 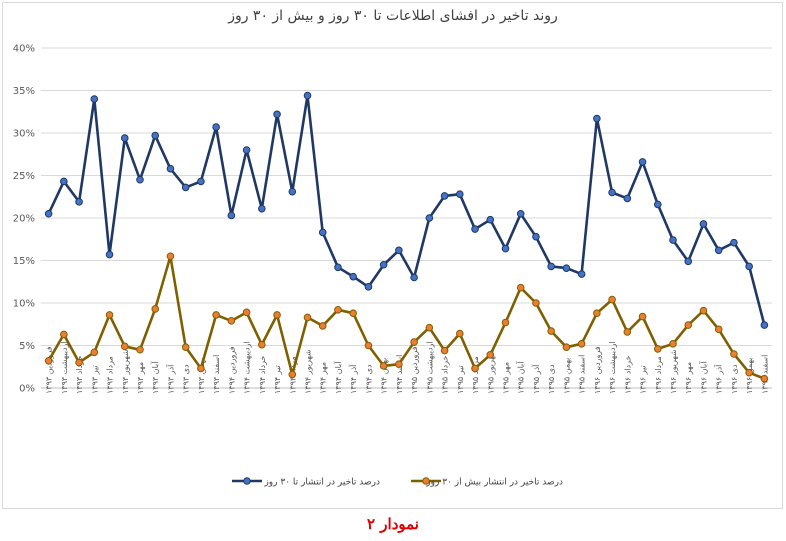 What do you see at coordinates (536, 379) in the screenshot?
I see `x-tick-label: آذر ۱۳۹۵` at bounding box center [536, 379].